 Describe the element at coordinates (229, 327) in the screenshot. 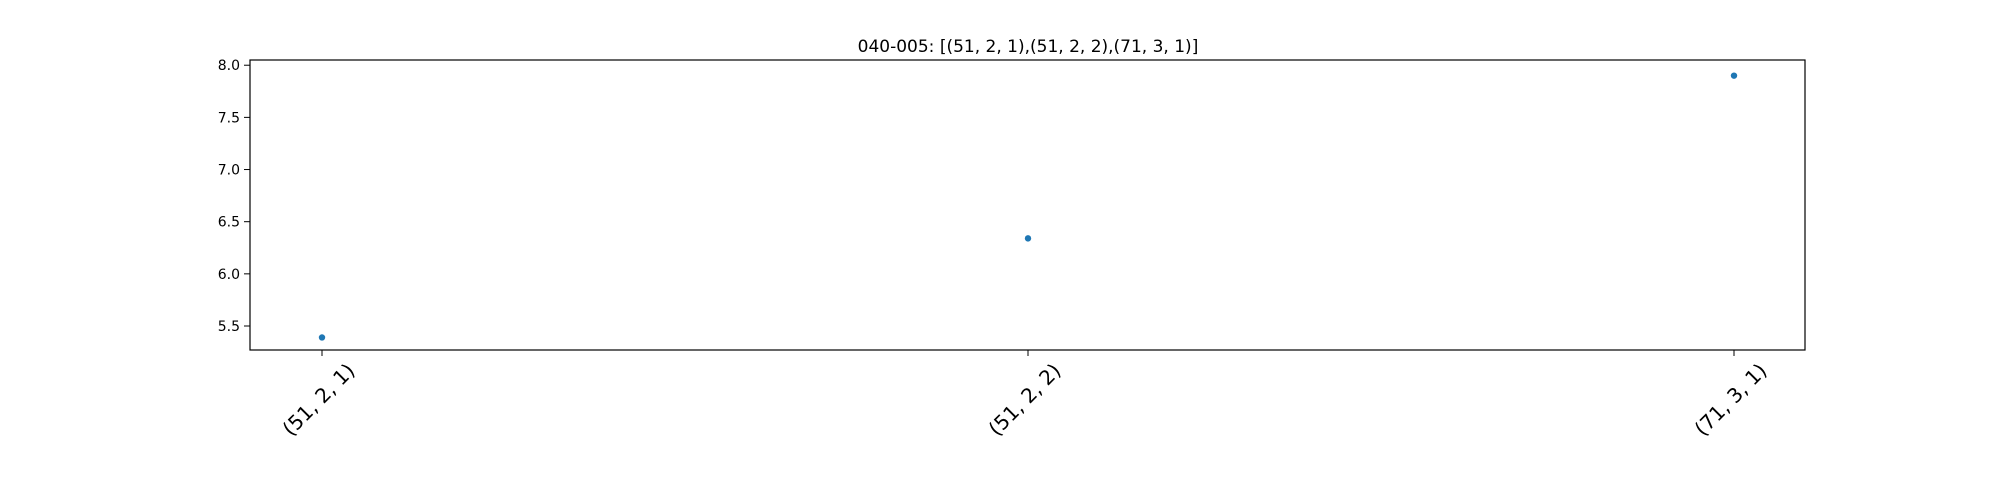

I see `y-tick-label: 5.5` at that location.